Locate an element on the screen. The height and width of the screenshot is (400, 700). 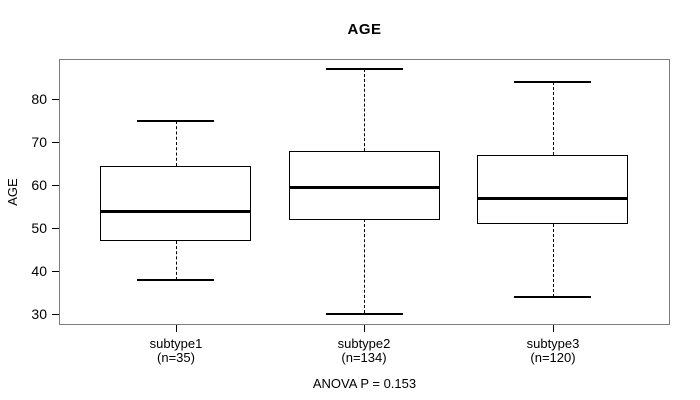
box-subtype2 is located at coordinates (364, 185).